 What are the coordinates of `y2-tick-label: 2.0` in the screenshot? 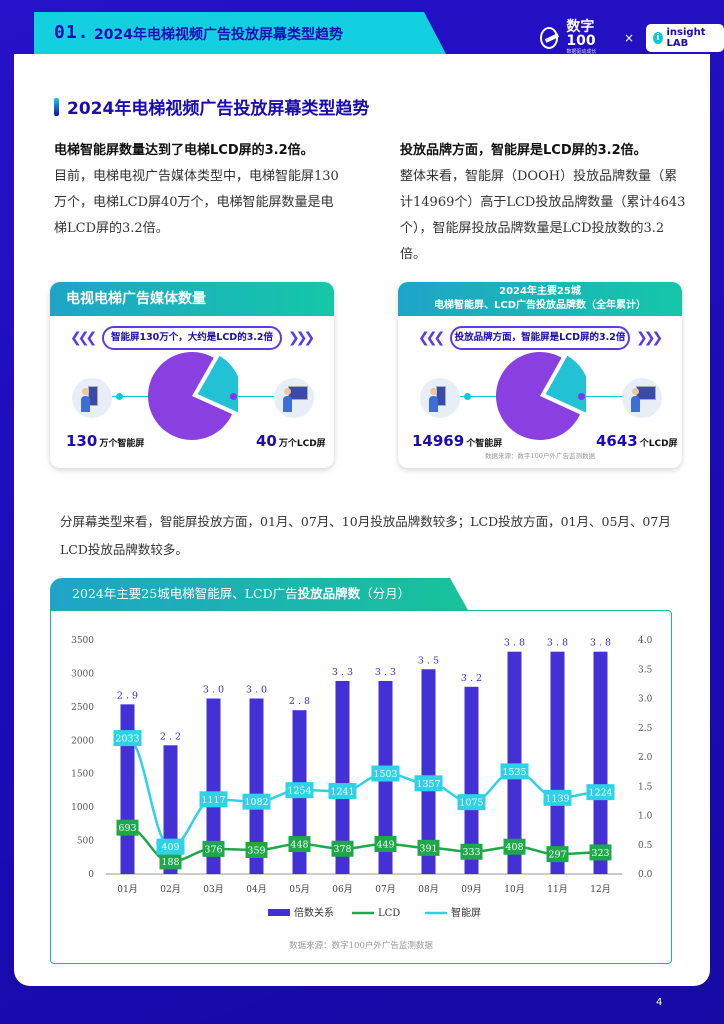 It's located at (645, 758).